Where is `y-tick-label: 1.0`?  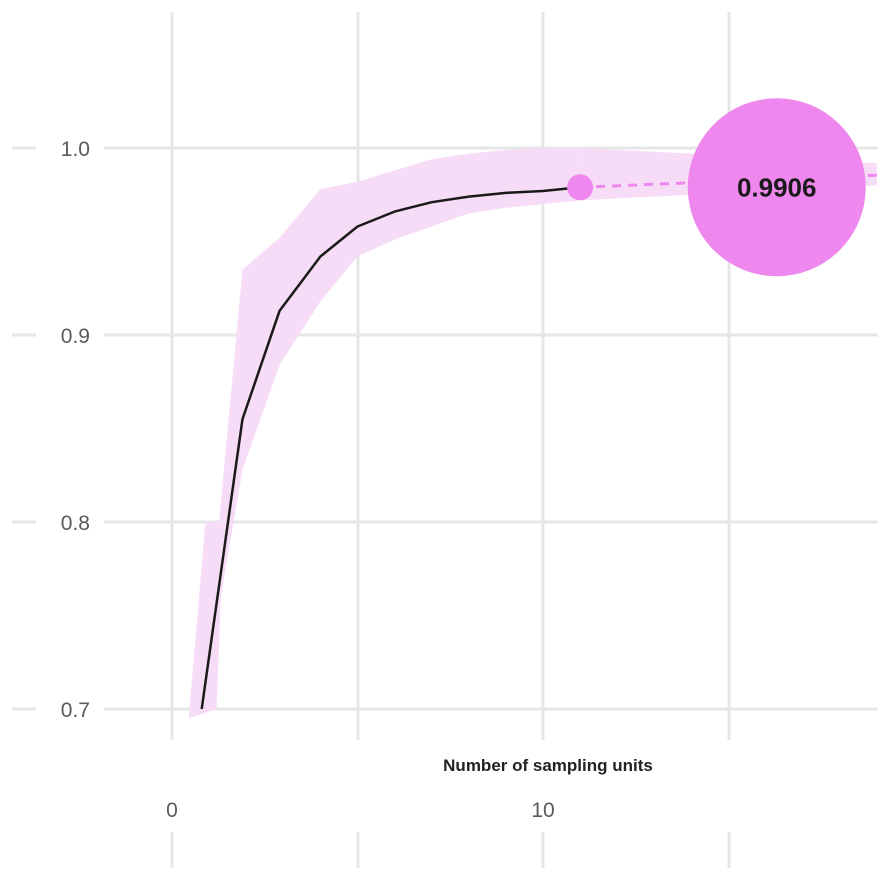
y-tick-label: 1.0 is located at coordinates (75, 149).